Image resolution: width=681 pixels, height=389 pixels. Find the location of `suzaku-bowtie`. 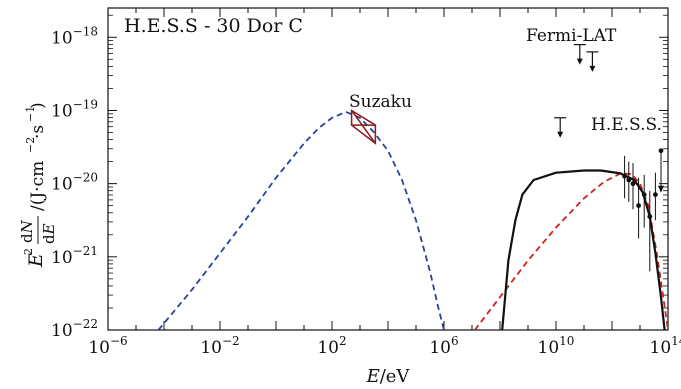

suzaku-bowtie is located at coordinates (363, 127).